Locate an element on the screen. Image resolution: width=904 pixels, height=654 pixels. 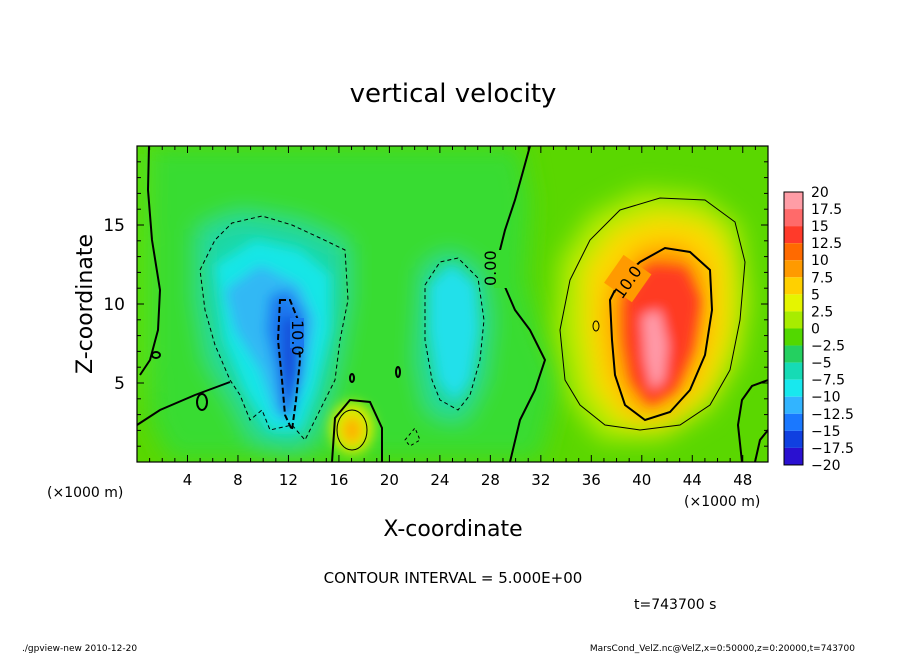
colorbar-label: 17.5 is located at coordinates (826, 210).